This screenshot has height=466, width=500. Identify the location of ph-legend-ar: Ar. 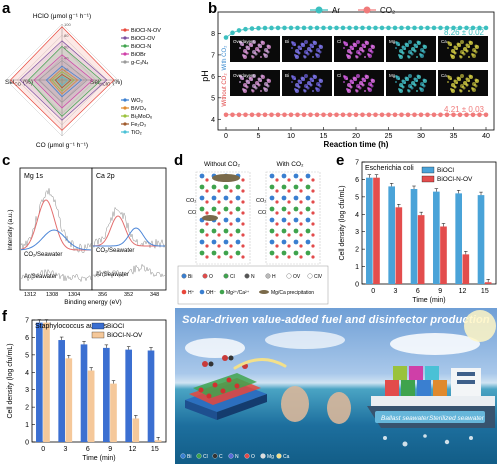
(336, 10).